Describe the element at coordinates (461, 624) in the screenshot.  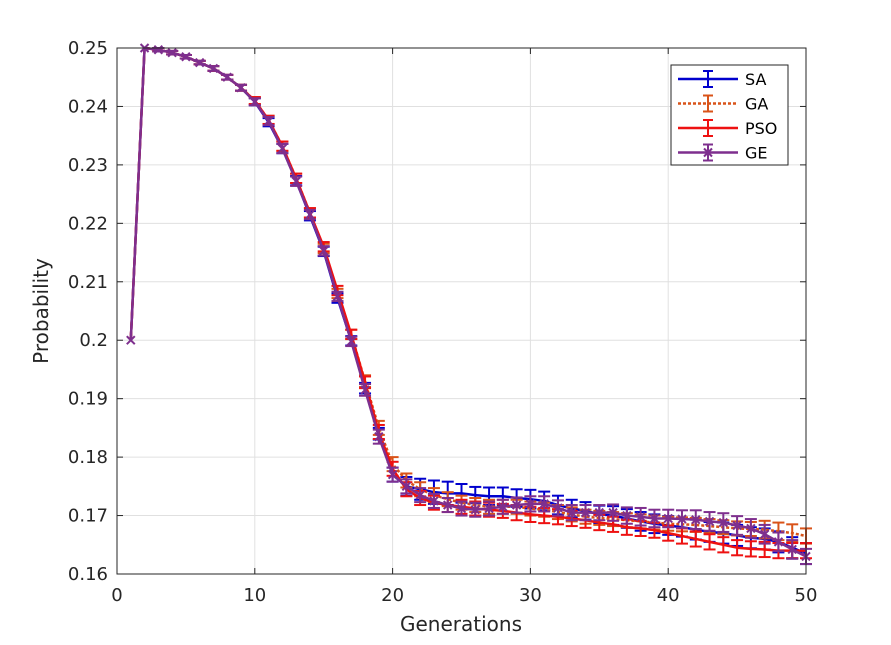
I see `x-axis-title: Generations` at that location.